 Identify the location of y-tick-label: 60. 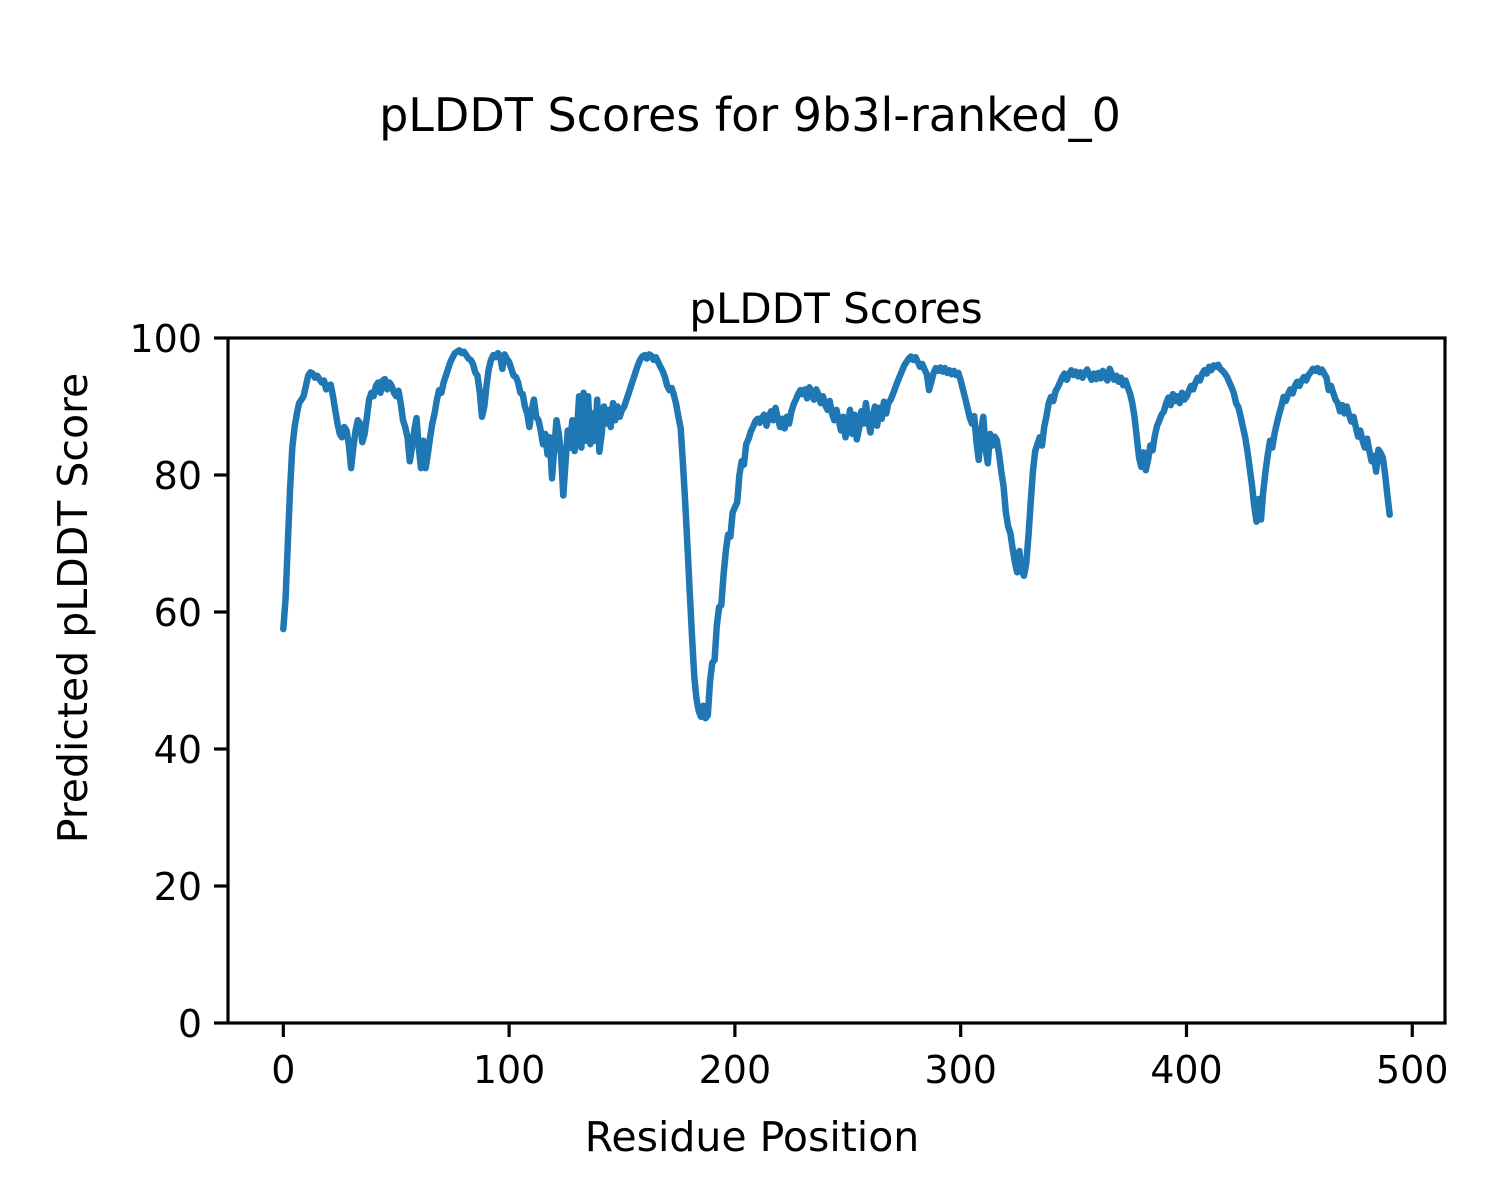
(178, 613).